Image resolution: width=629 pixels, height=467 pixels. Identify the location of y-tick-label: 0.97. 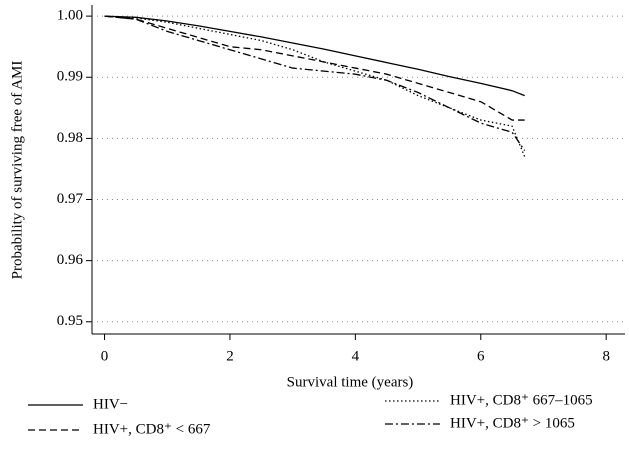
(70, 199).